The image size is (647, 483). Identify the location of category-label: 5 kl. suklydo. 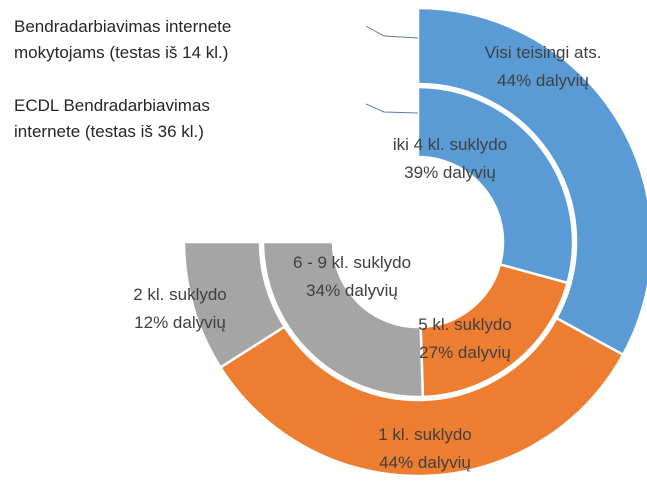
(465, 324).